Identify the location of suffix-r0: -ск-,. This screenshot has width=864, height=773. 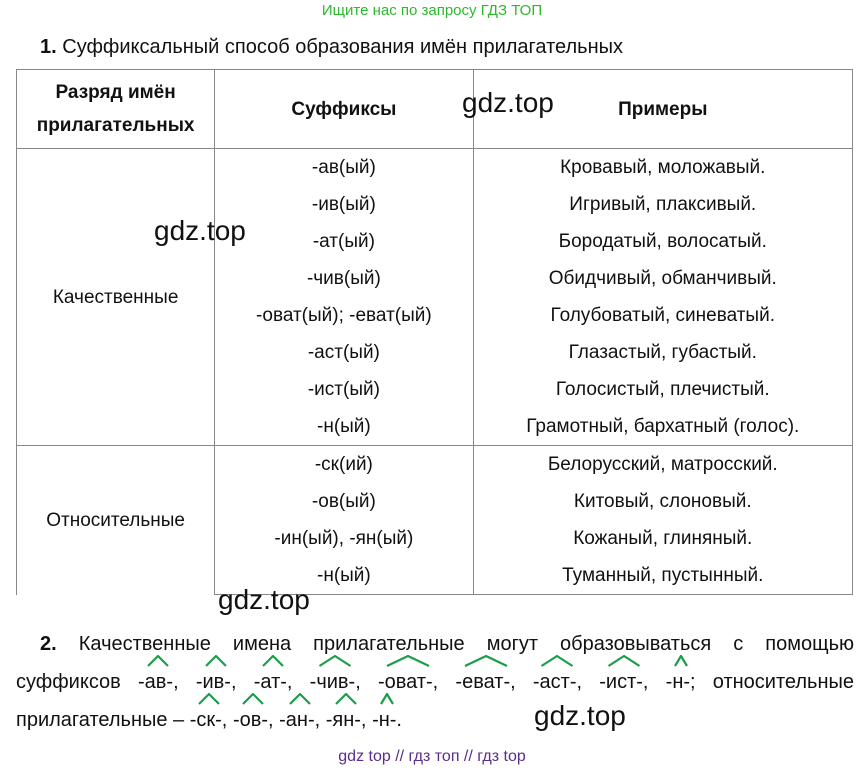
(208, 715).